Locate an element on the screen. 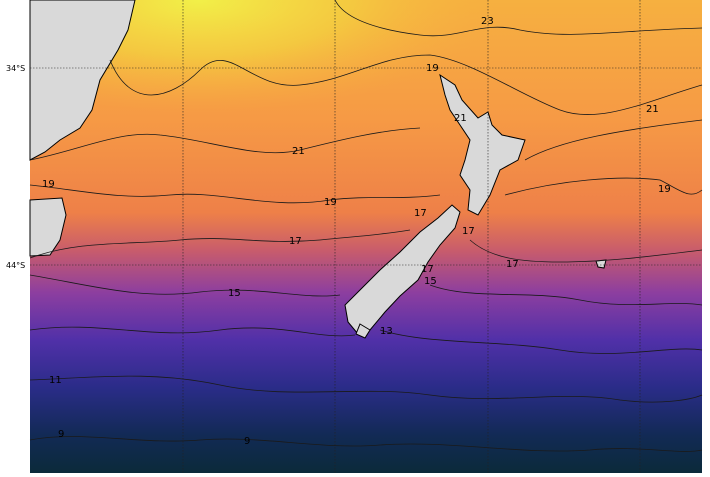 This screenshot has height=477, width=710. contour-label: 11 is located at coordinates (55, 380).